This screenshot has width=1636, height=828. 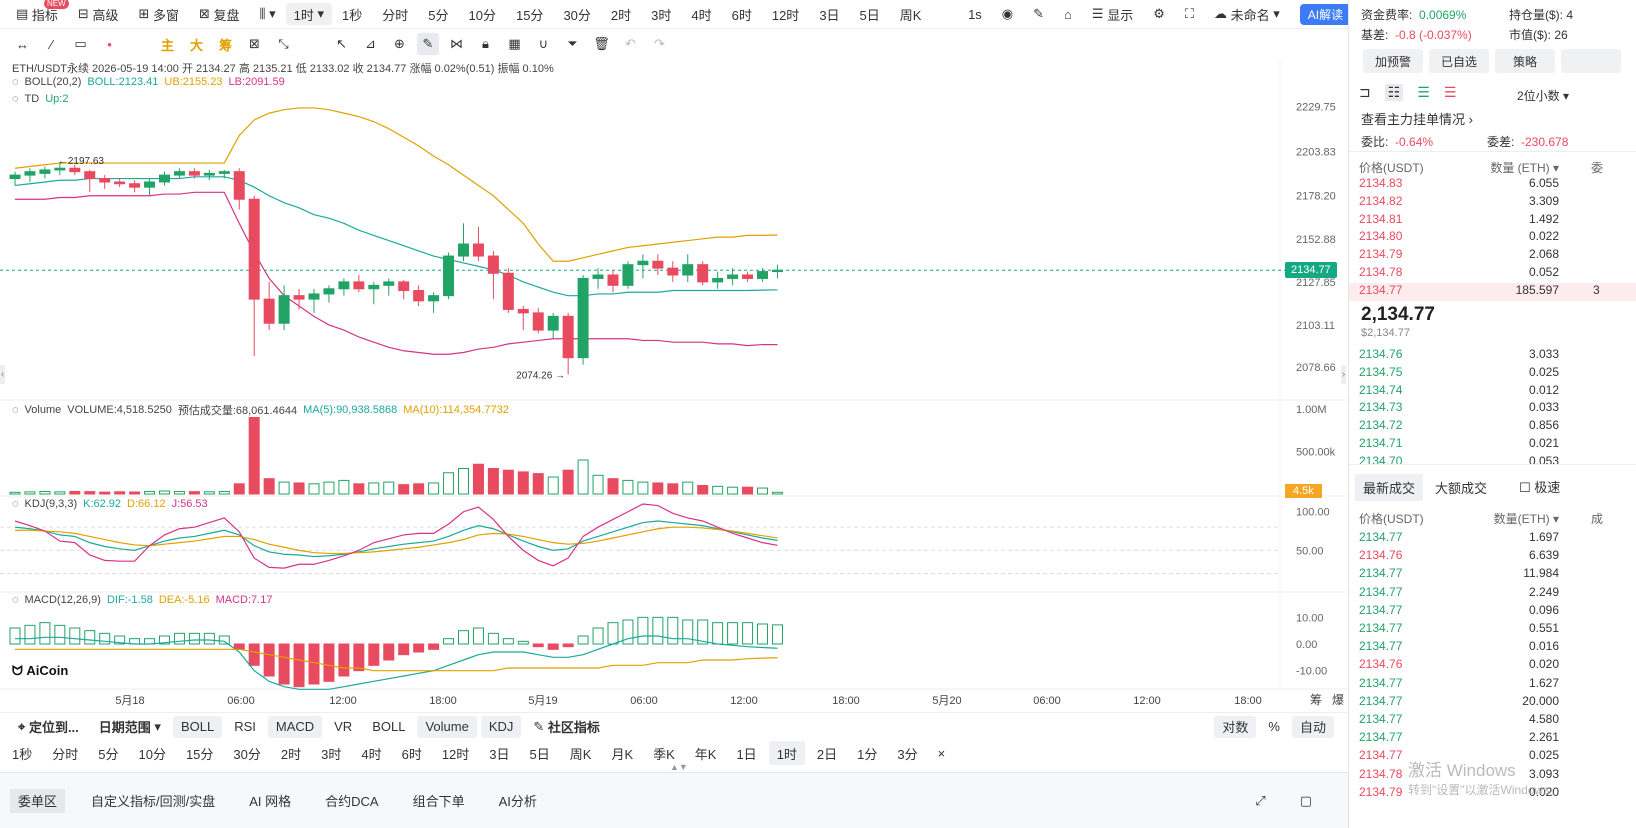 What do you see at coordinates (51, 44) in the screenshot?
I see `ray-icon: ⁄` at bounding box center [51, 44].